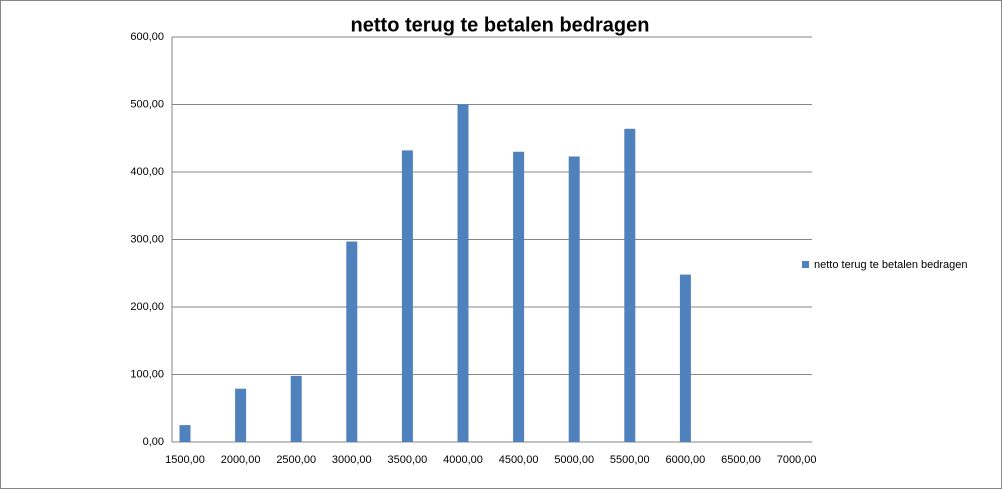 The height and width of the screenshot is (489, 1002). Describe the element at coordinates (797, 460) in the screenshot. I see `x-tick-label: 7000,00` at that location.